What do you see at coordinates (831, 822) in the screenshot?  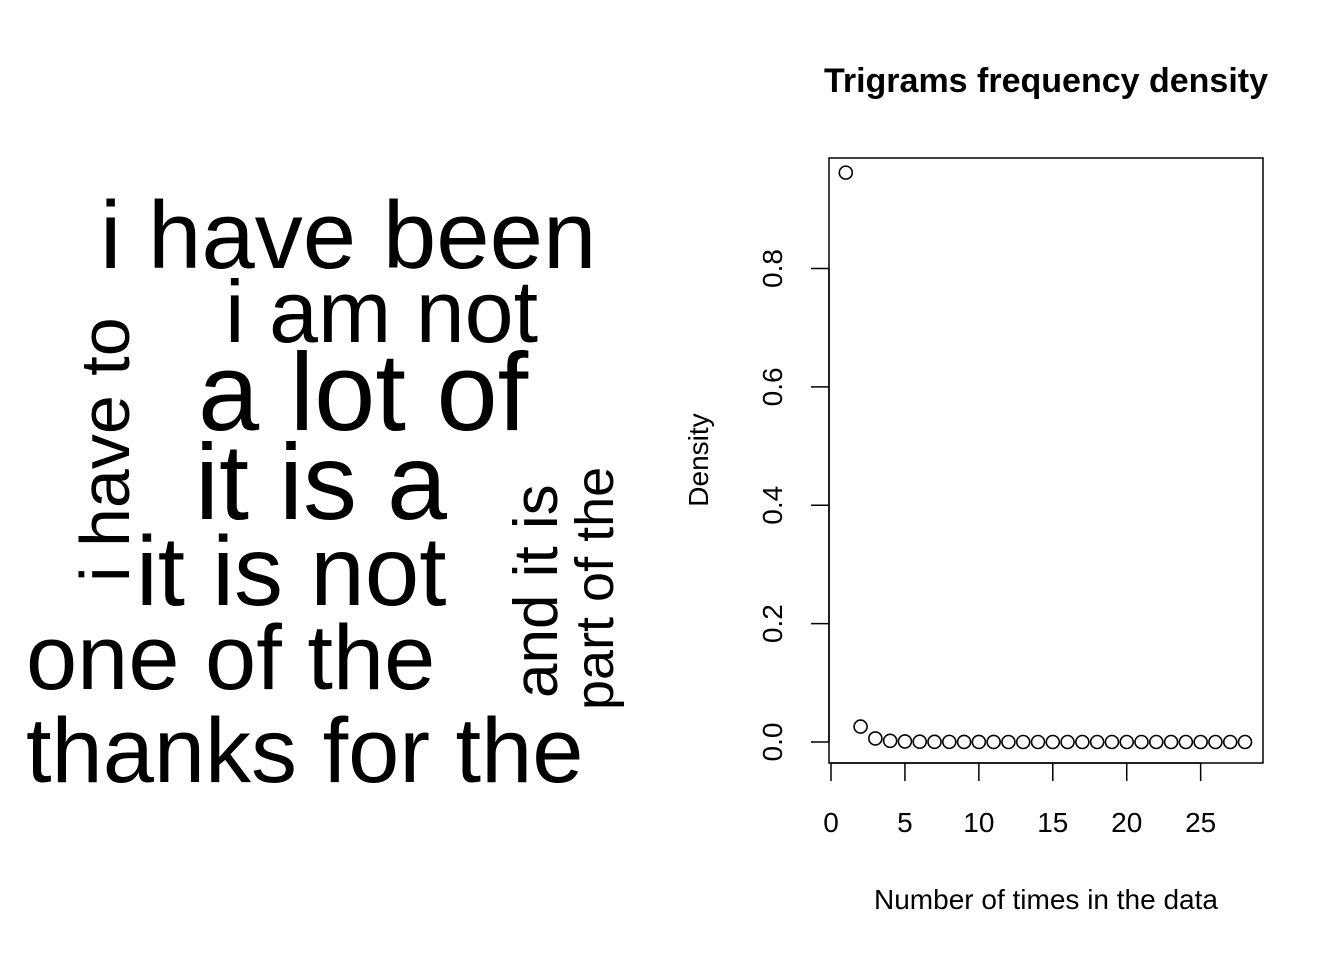 I see `x-tick-label: 0` at bounding box center [831, 822].